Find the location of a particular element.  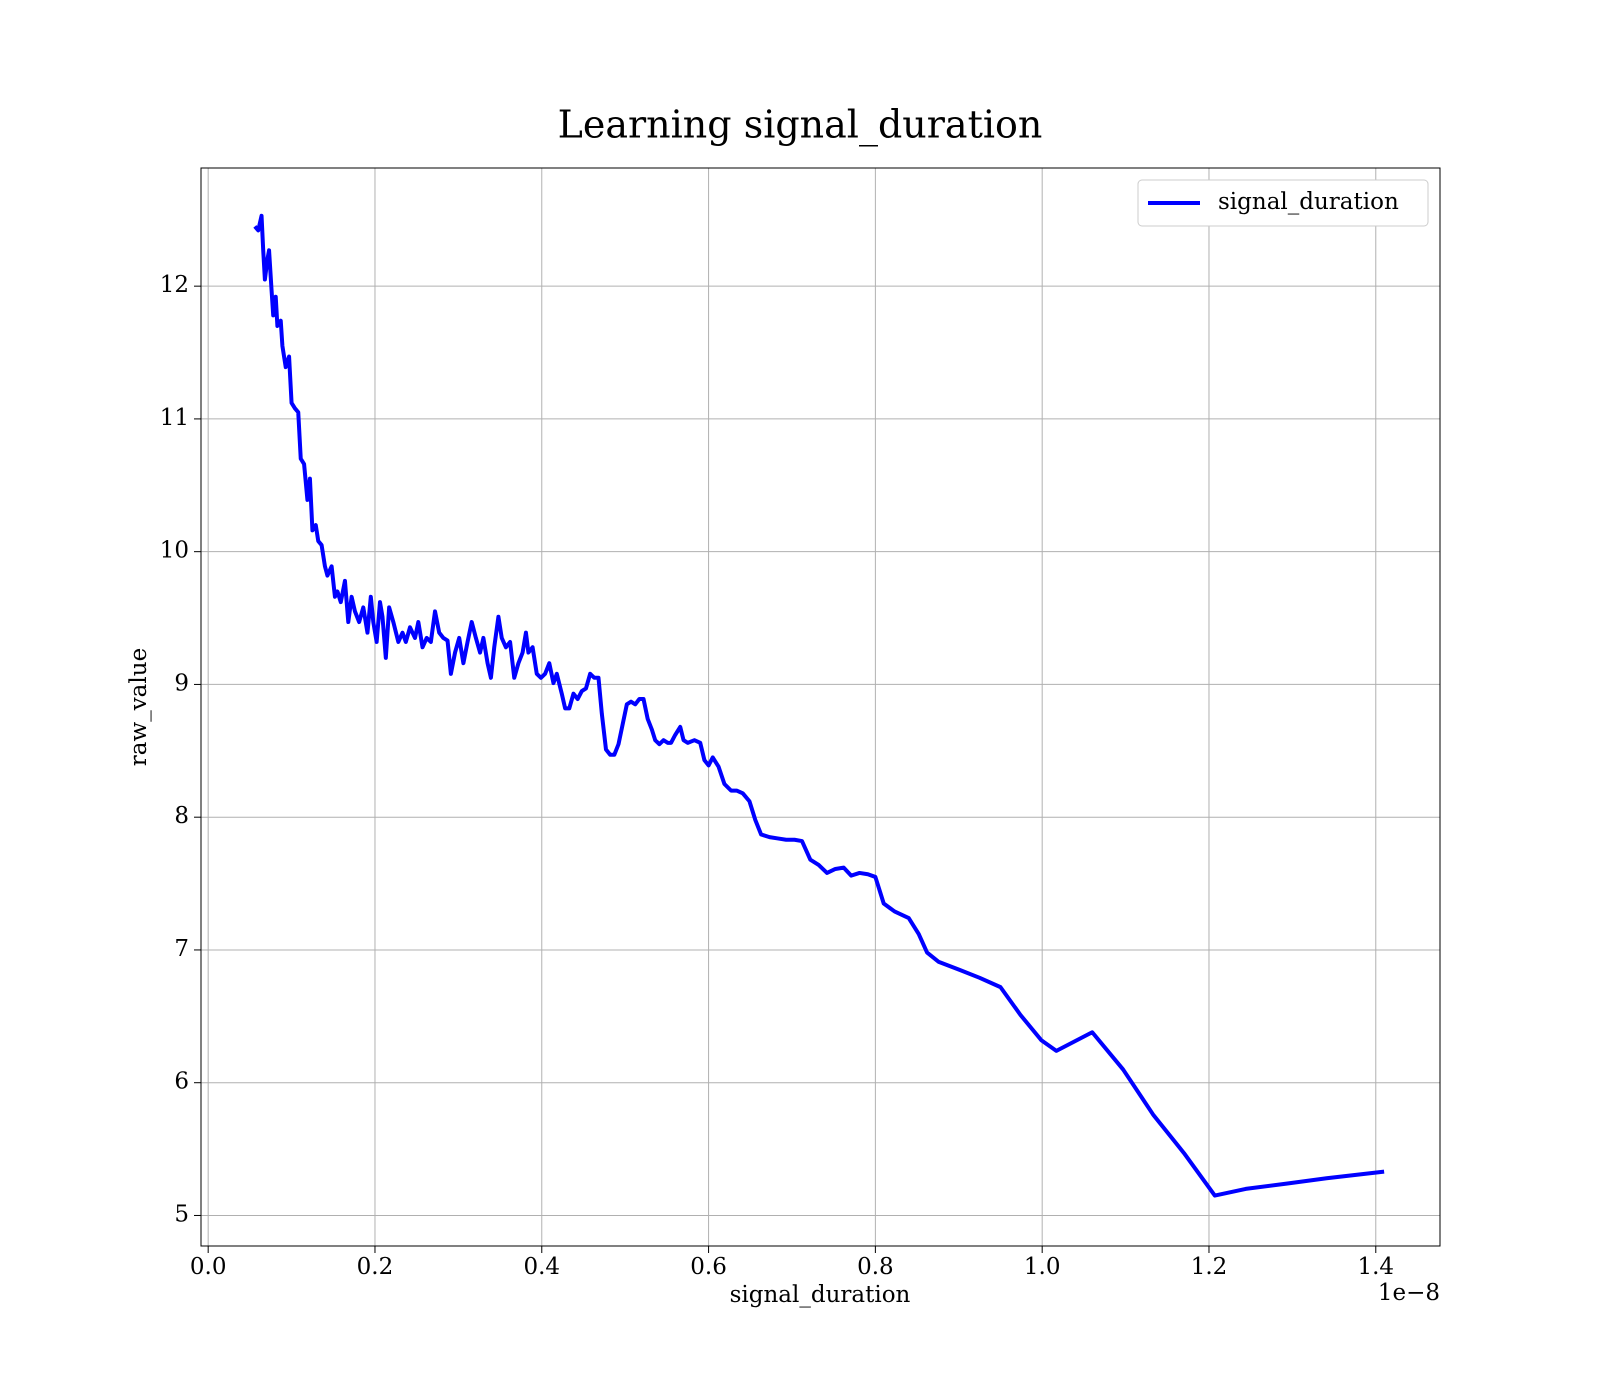

chart-title: Learning signal_duration is located at coordinates (800, 125).